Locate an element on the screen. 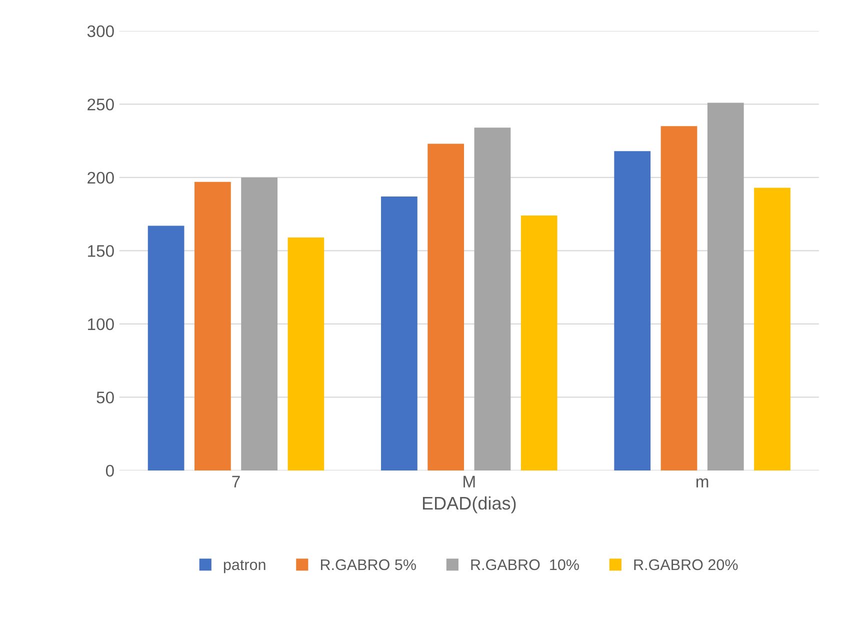 This screenshot has width=853, height=619. y-tick-label: 300 is located at coordinates (100, 31).